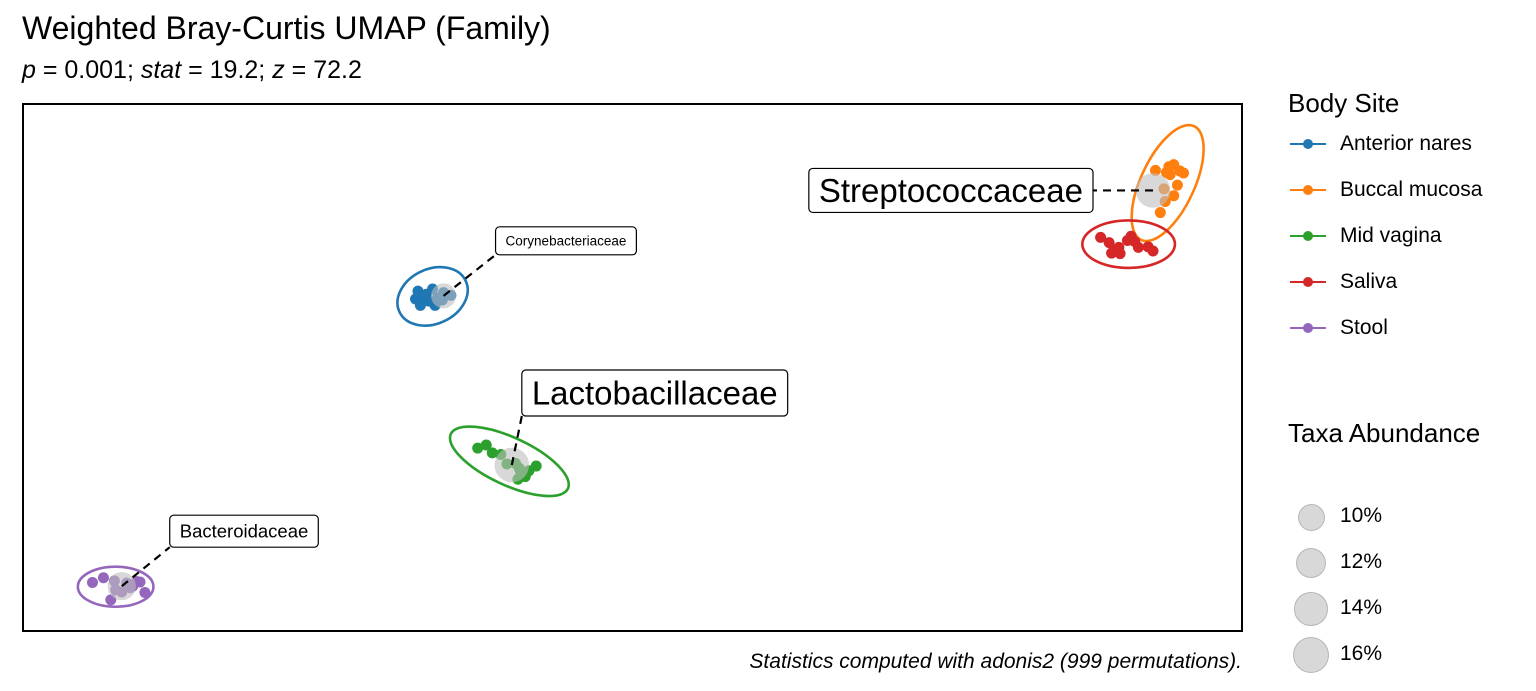 The width and height of the screenshot is (1536, 691). What do you see at coordinates (88, 70) in the screenshot?
I see `p-value: = 0.001;` at bounding box center [88, 70].